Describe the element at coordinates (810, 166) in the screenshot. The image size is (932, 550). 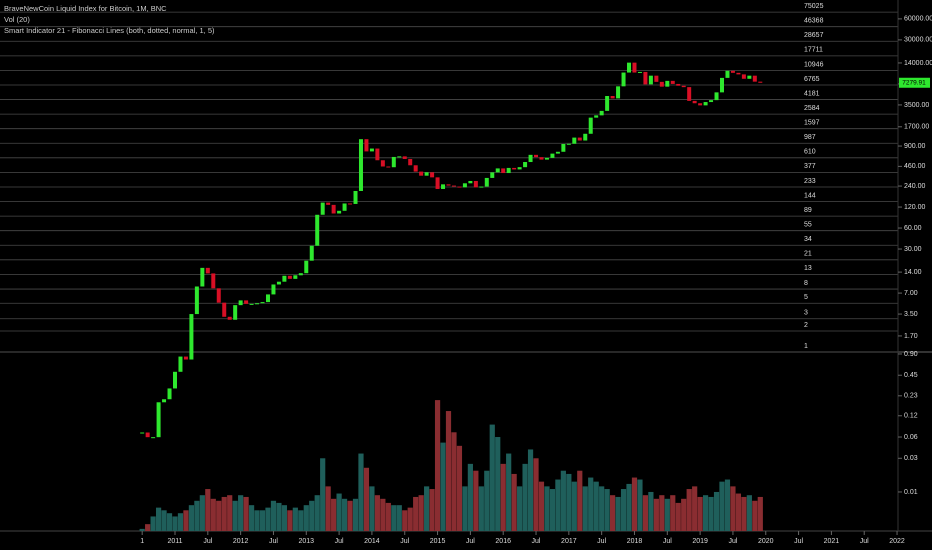
I see `fib-label: 377` at that location.